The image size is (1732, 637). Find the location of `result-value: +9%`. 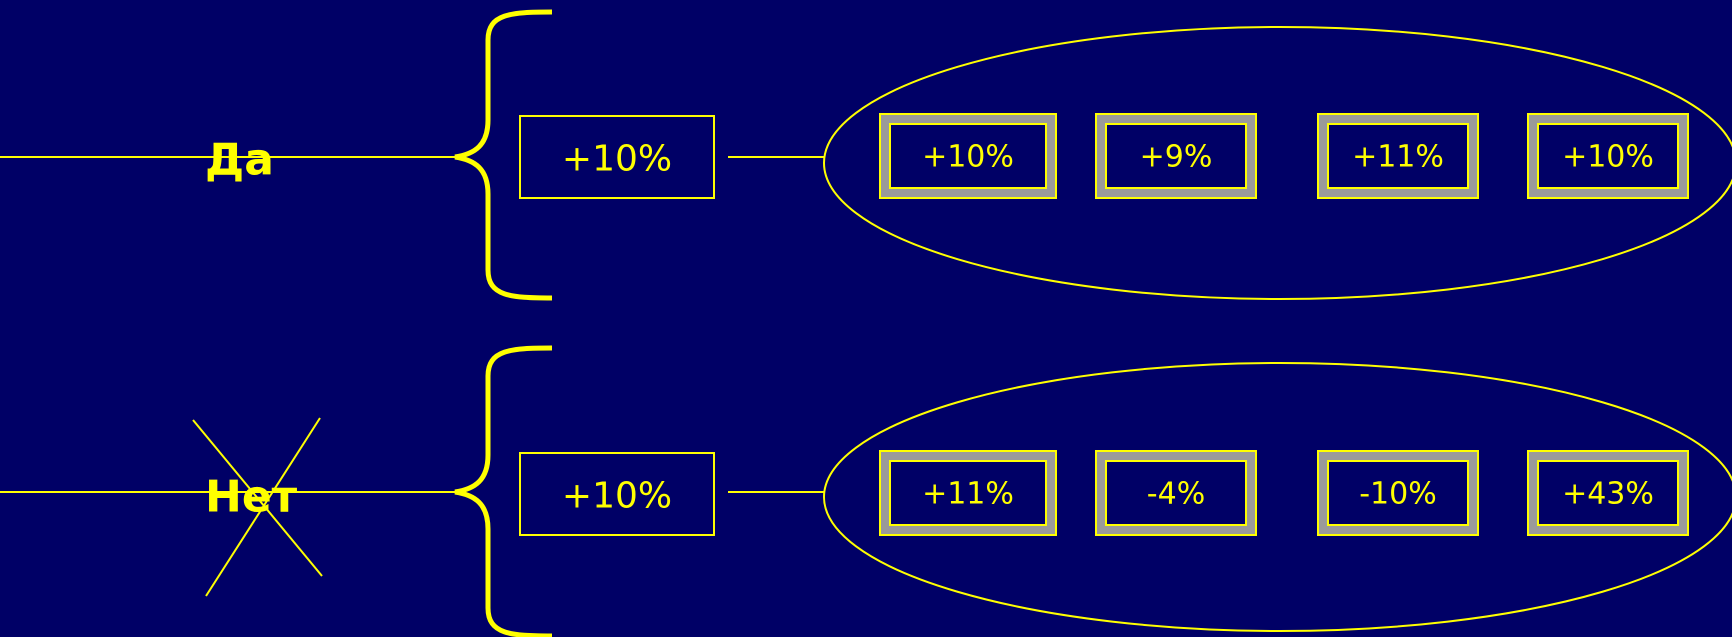

result-value: +9% is located at coordinates (1176, 157).